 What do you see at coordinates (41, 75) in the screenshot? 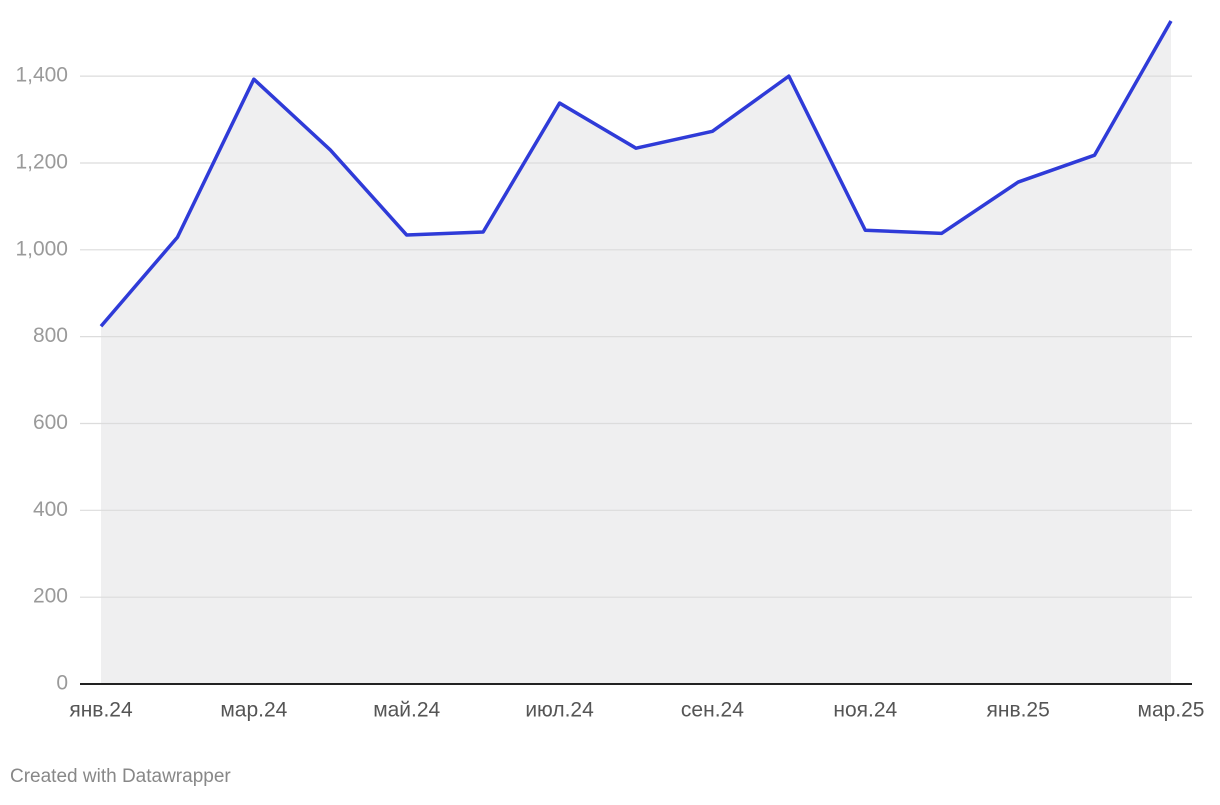
I see `y-tick-label: 1,400` at bounding box center [41, 75].